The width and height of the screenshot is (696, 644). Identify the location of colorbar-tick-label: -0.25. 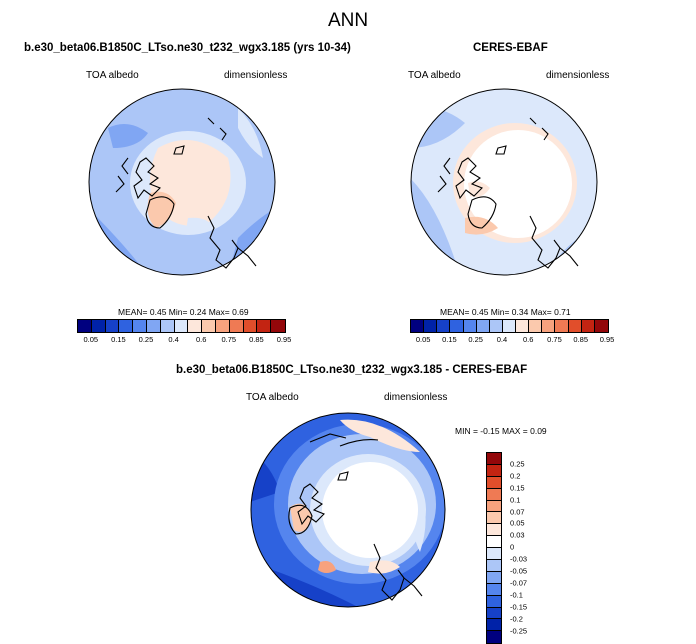
(519, 630).